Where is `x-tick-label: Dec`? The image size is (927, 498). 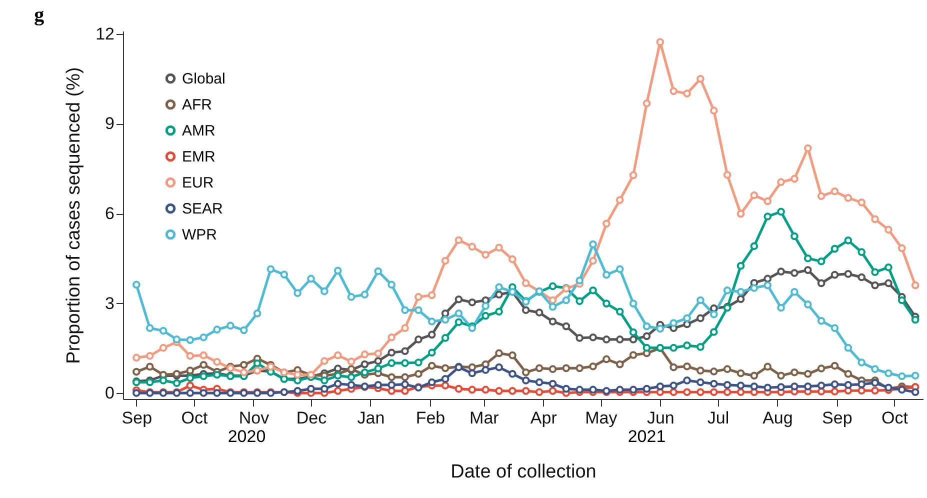
x-tick-label: Dec is located at coordinates (312, 418).